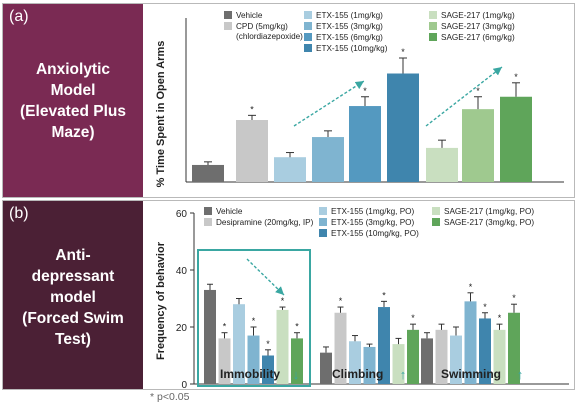  I want to click on legend-label: SAGE-217 (3mg/kg), so click(478, 26).